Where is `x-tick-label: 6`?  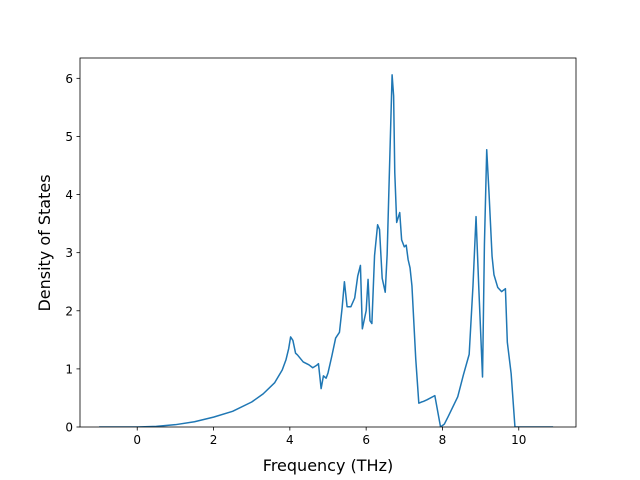 x-tick-label: 6 is located at coordinates (366, 440).